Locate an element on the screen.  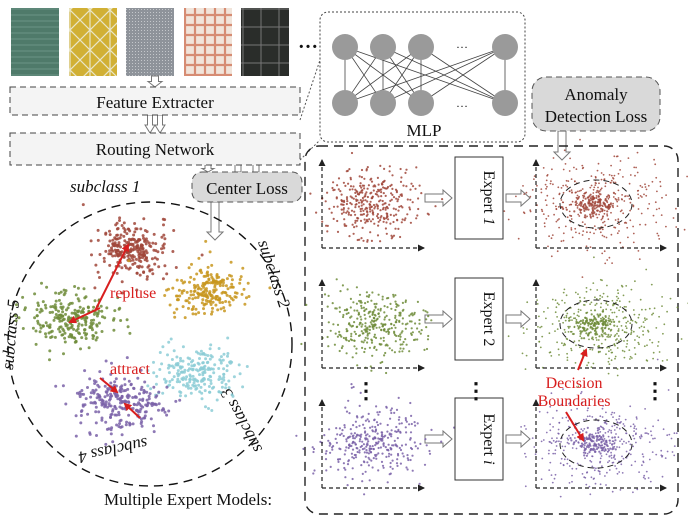
mlp-block: … … MLP is located at coordinates (412, 86).